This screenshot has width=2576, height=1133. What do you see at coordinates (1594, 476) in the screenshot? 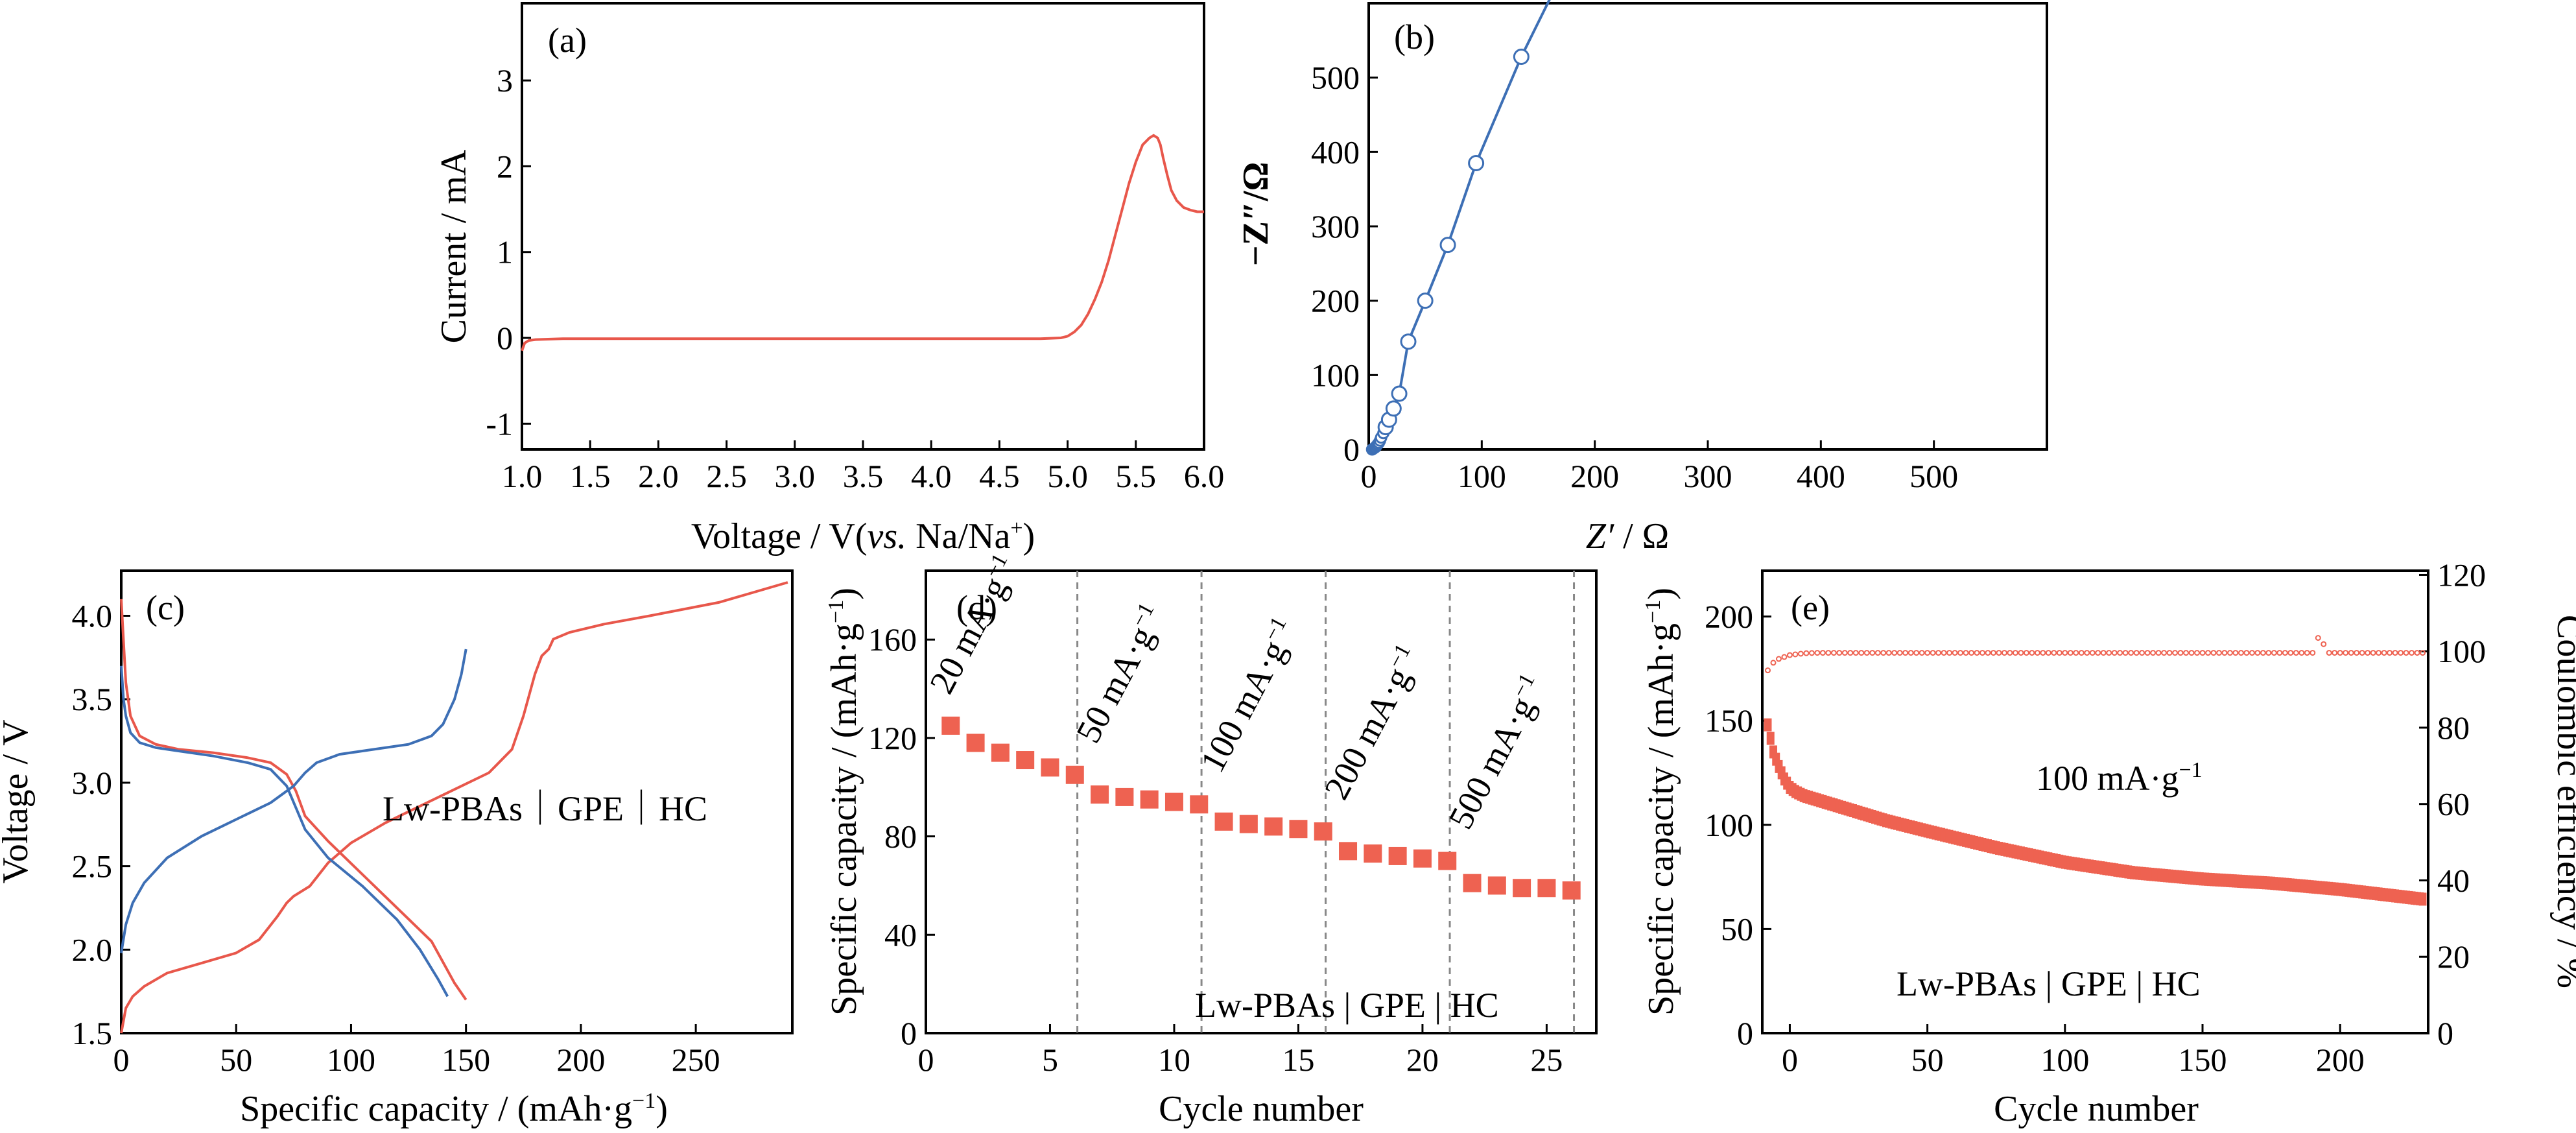
I see `panel-b-x-tick-label: 200` at bounding box center [1594, 476].